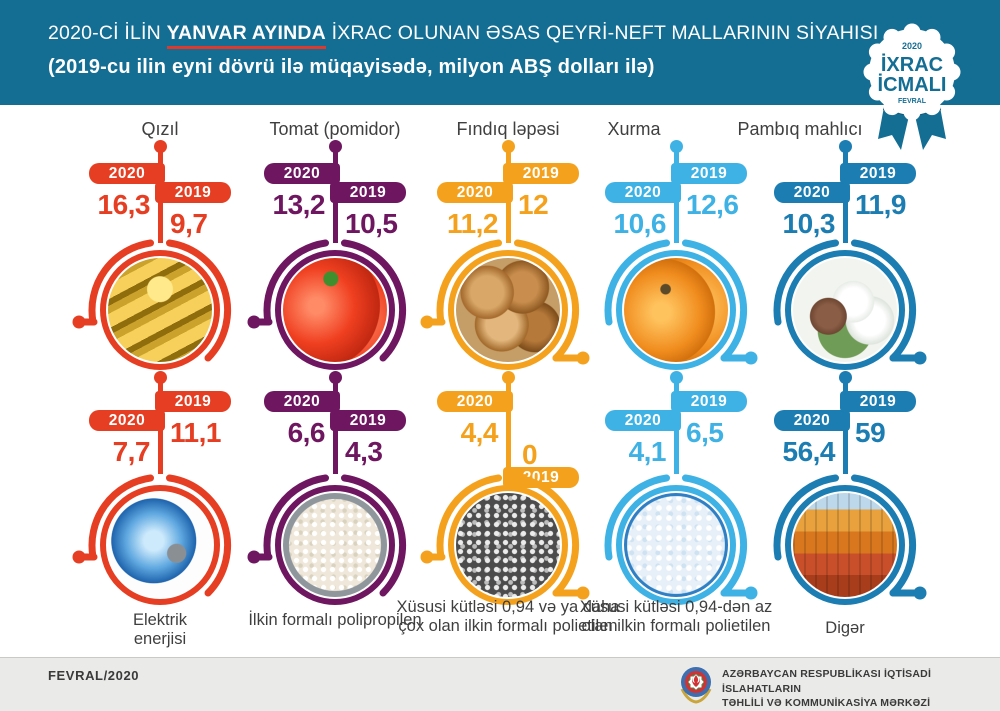  What do you see at coordinates (371, 223) in the screenshot?
I see `value-2019: 10,5` at bounding box center [371, 223].